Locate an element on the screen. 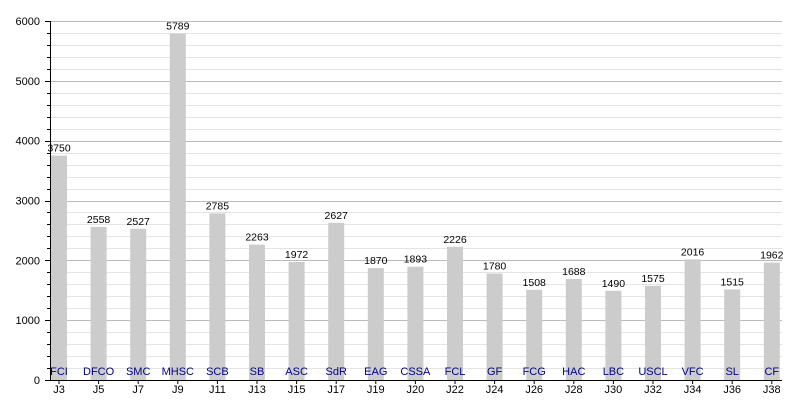 The image size is (800, 400). bar-value-label: 3750 is located at coordinates (59, 149).